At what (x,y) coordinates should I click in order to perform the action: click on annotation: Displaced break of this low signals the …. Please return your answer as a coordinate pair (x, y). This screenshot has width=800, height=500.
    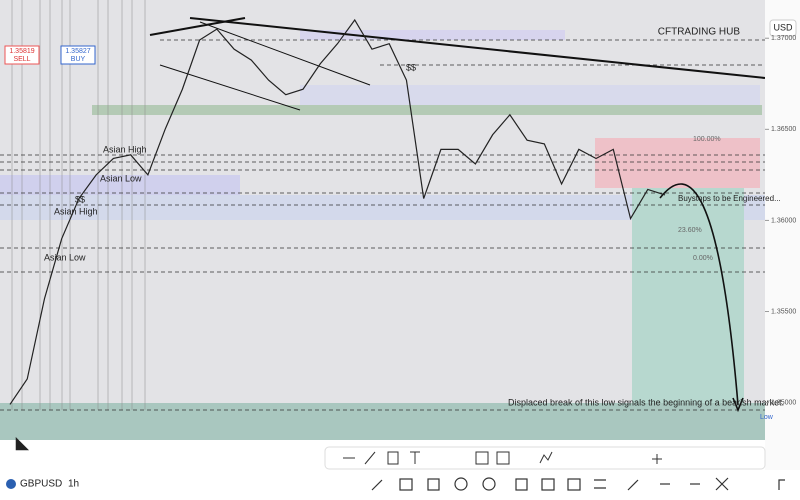
    Looking at the image, I should click on (646, 402).